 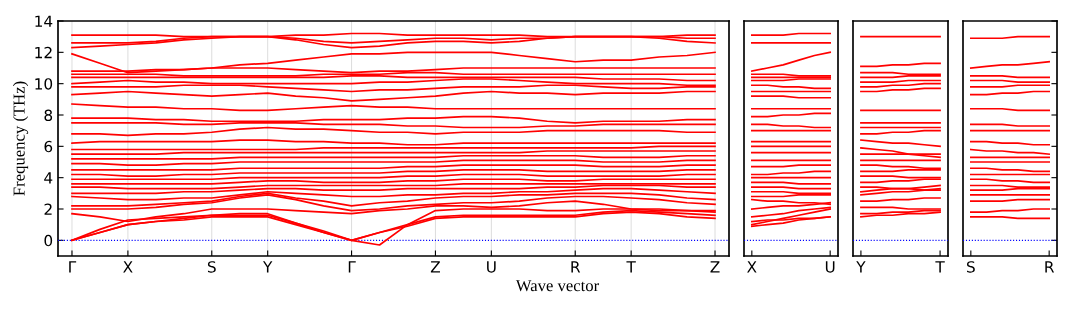 I want to click on y-tick-label: 2, so click(x=48, y=209).